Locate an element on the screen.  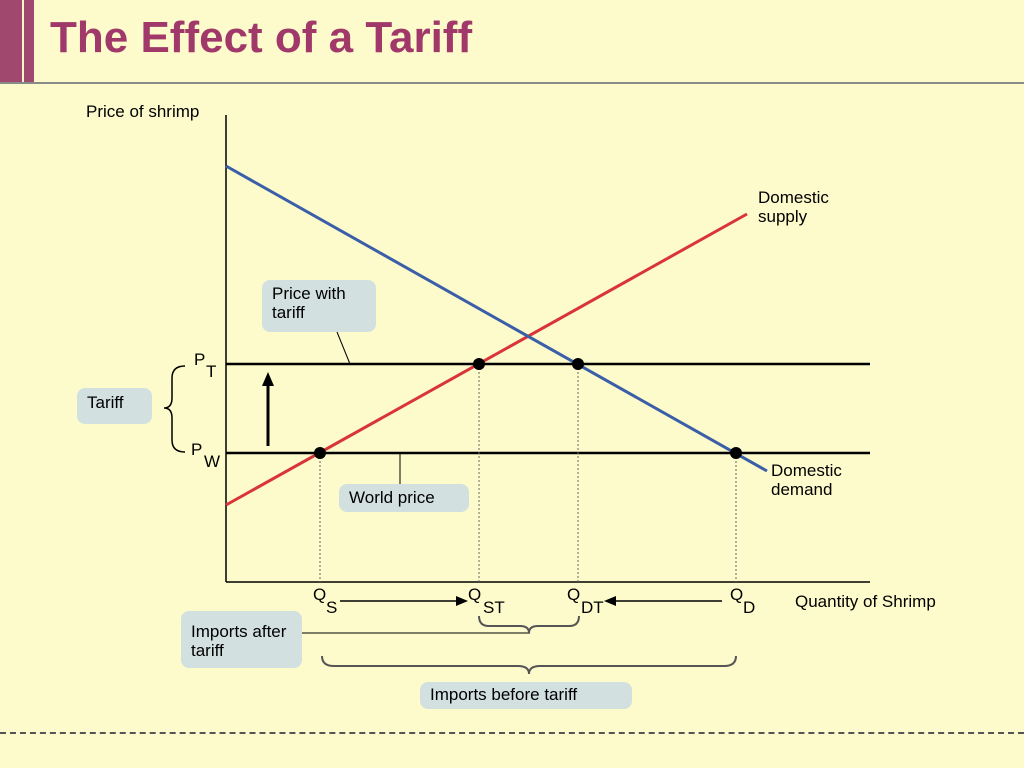
qs-label-main: Q is located at coordinates (320, 594).